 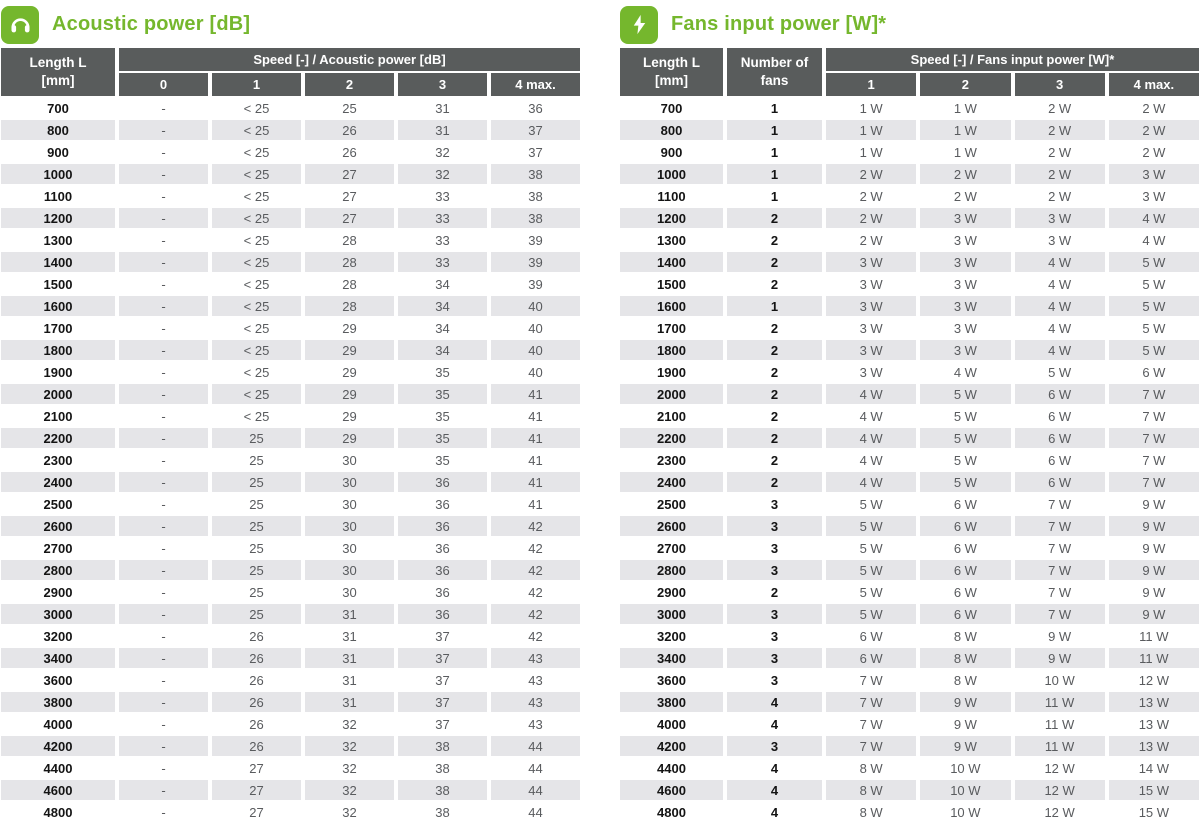 What do you see at coordinates (151, 24) in the screenshot?
I see `acoustic-panel-title: Acoustic power [dB]` at bounding box center [151, 24].